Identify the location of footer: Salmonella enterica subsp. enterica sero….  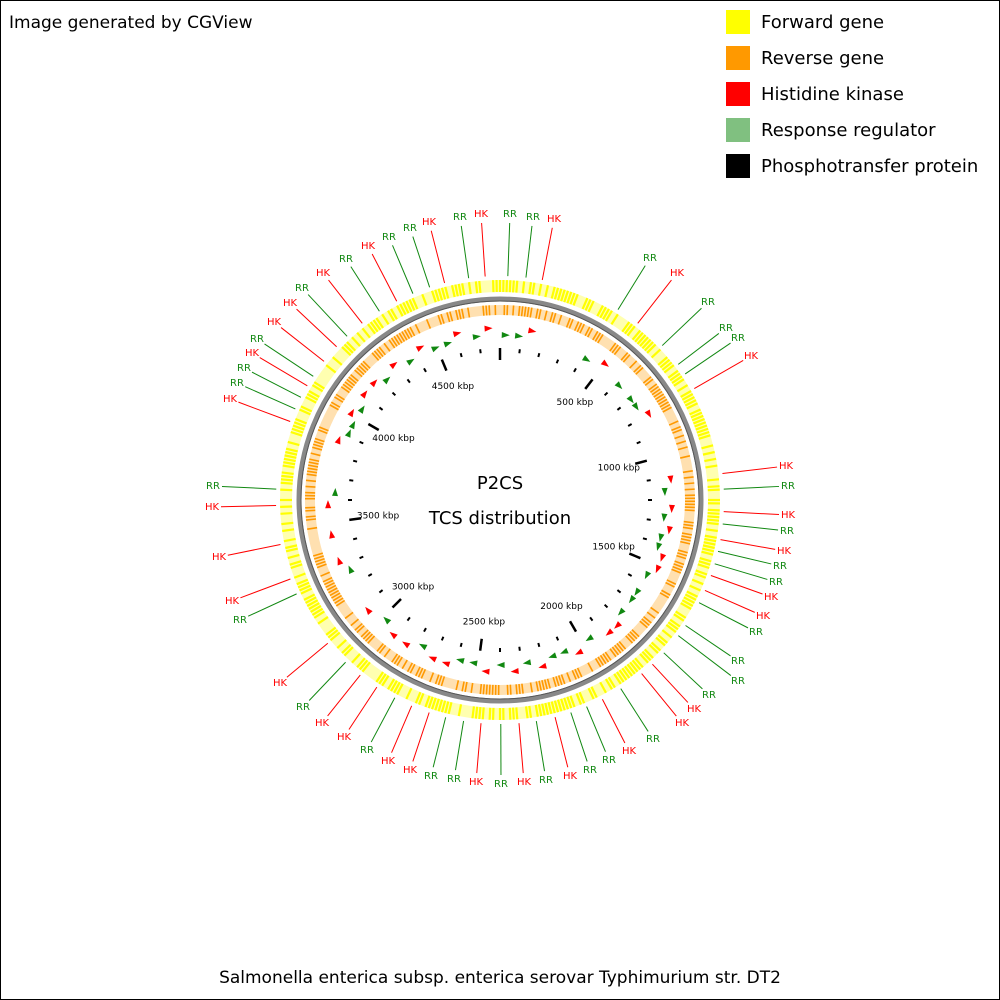
(500, 978).